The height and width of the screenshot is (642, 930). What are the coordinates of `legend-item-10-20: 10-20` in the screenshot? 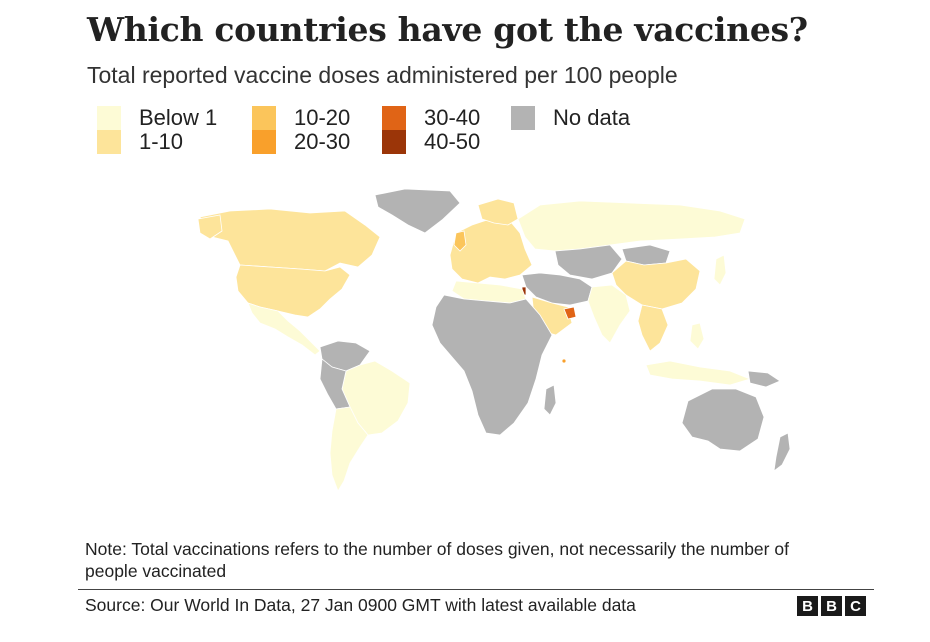 It's located at (301, 117).